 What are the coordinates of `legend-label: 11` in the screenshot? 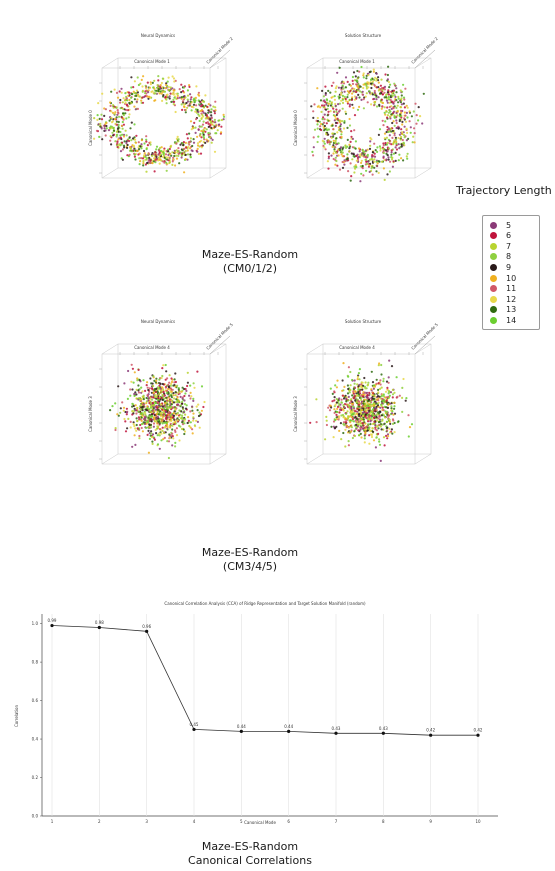 It's located at (511, 289).